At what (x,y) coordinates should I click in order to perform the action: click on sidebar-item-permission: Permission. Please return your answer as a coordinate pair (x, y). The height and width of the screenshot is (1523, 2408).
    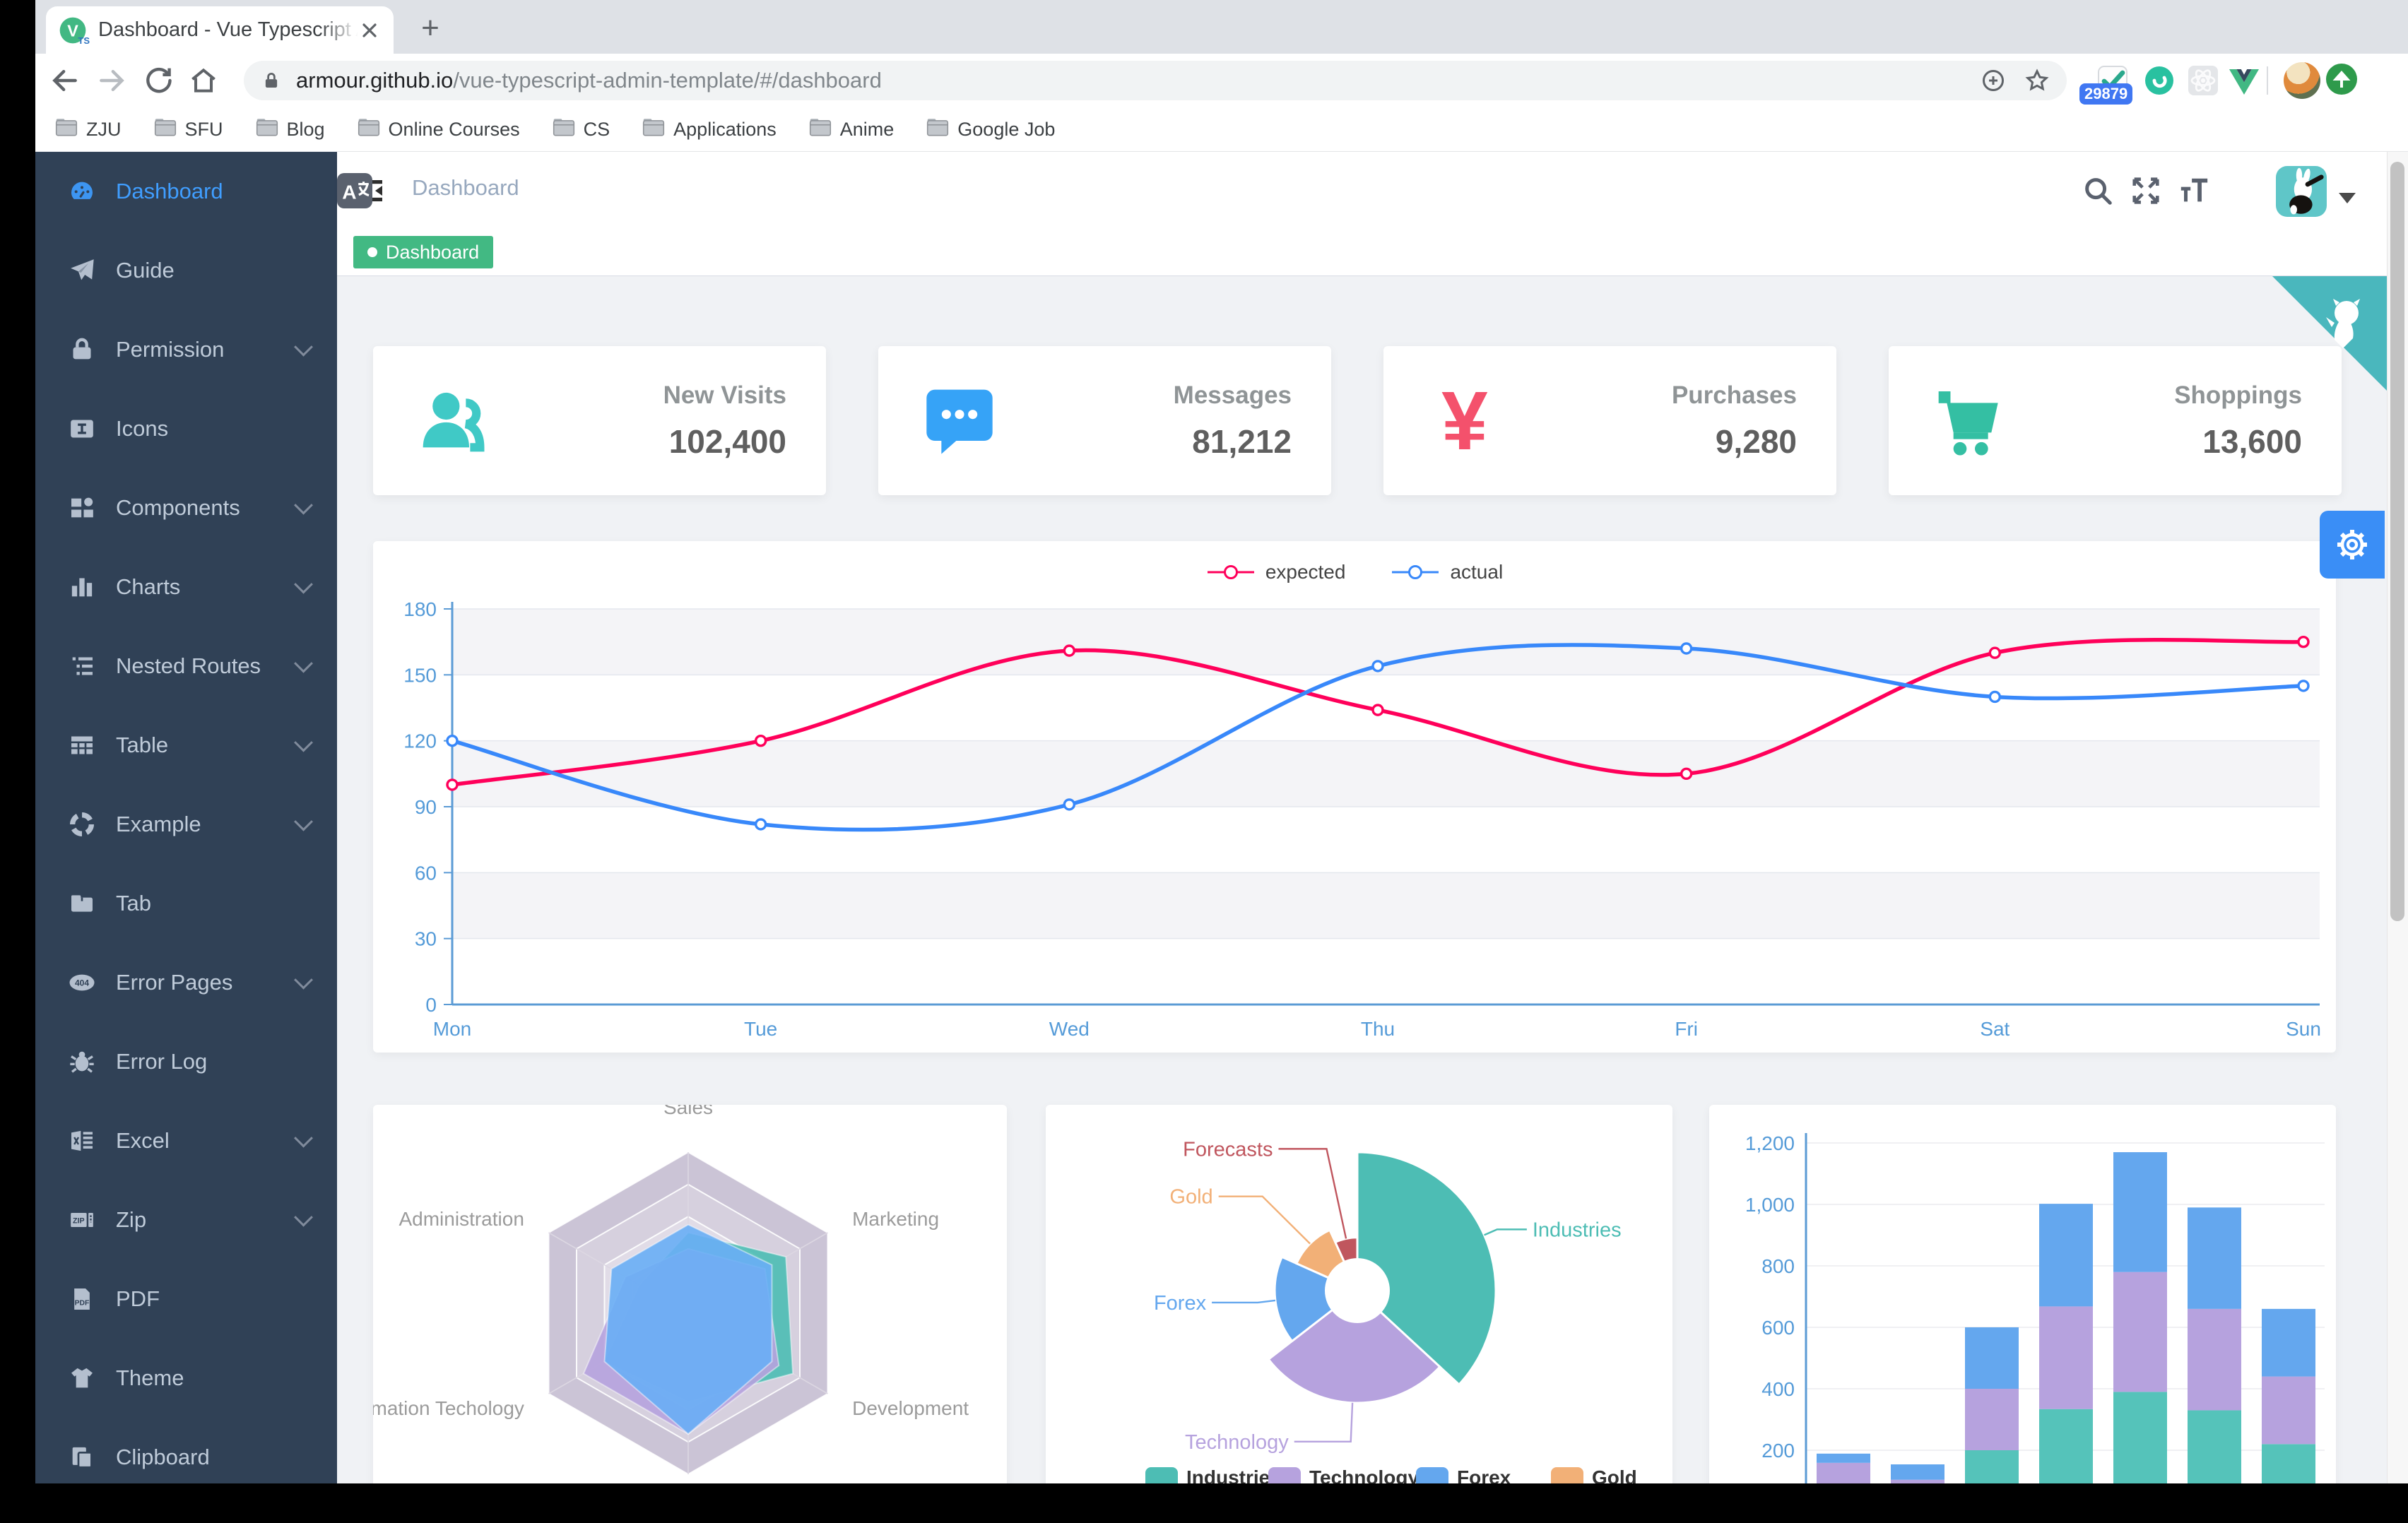
    Looking at the image, I should click on (186, 349).